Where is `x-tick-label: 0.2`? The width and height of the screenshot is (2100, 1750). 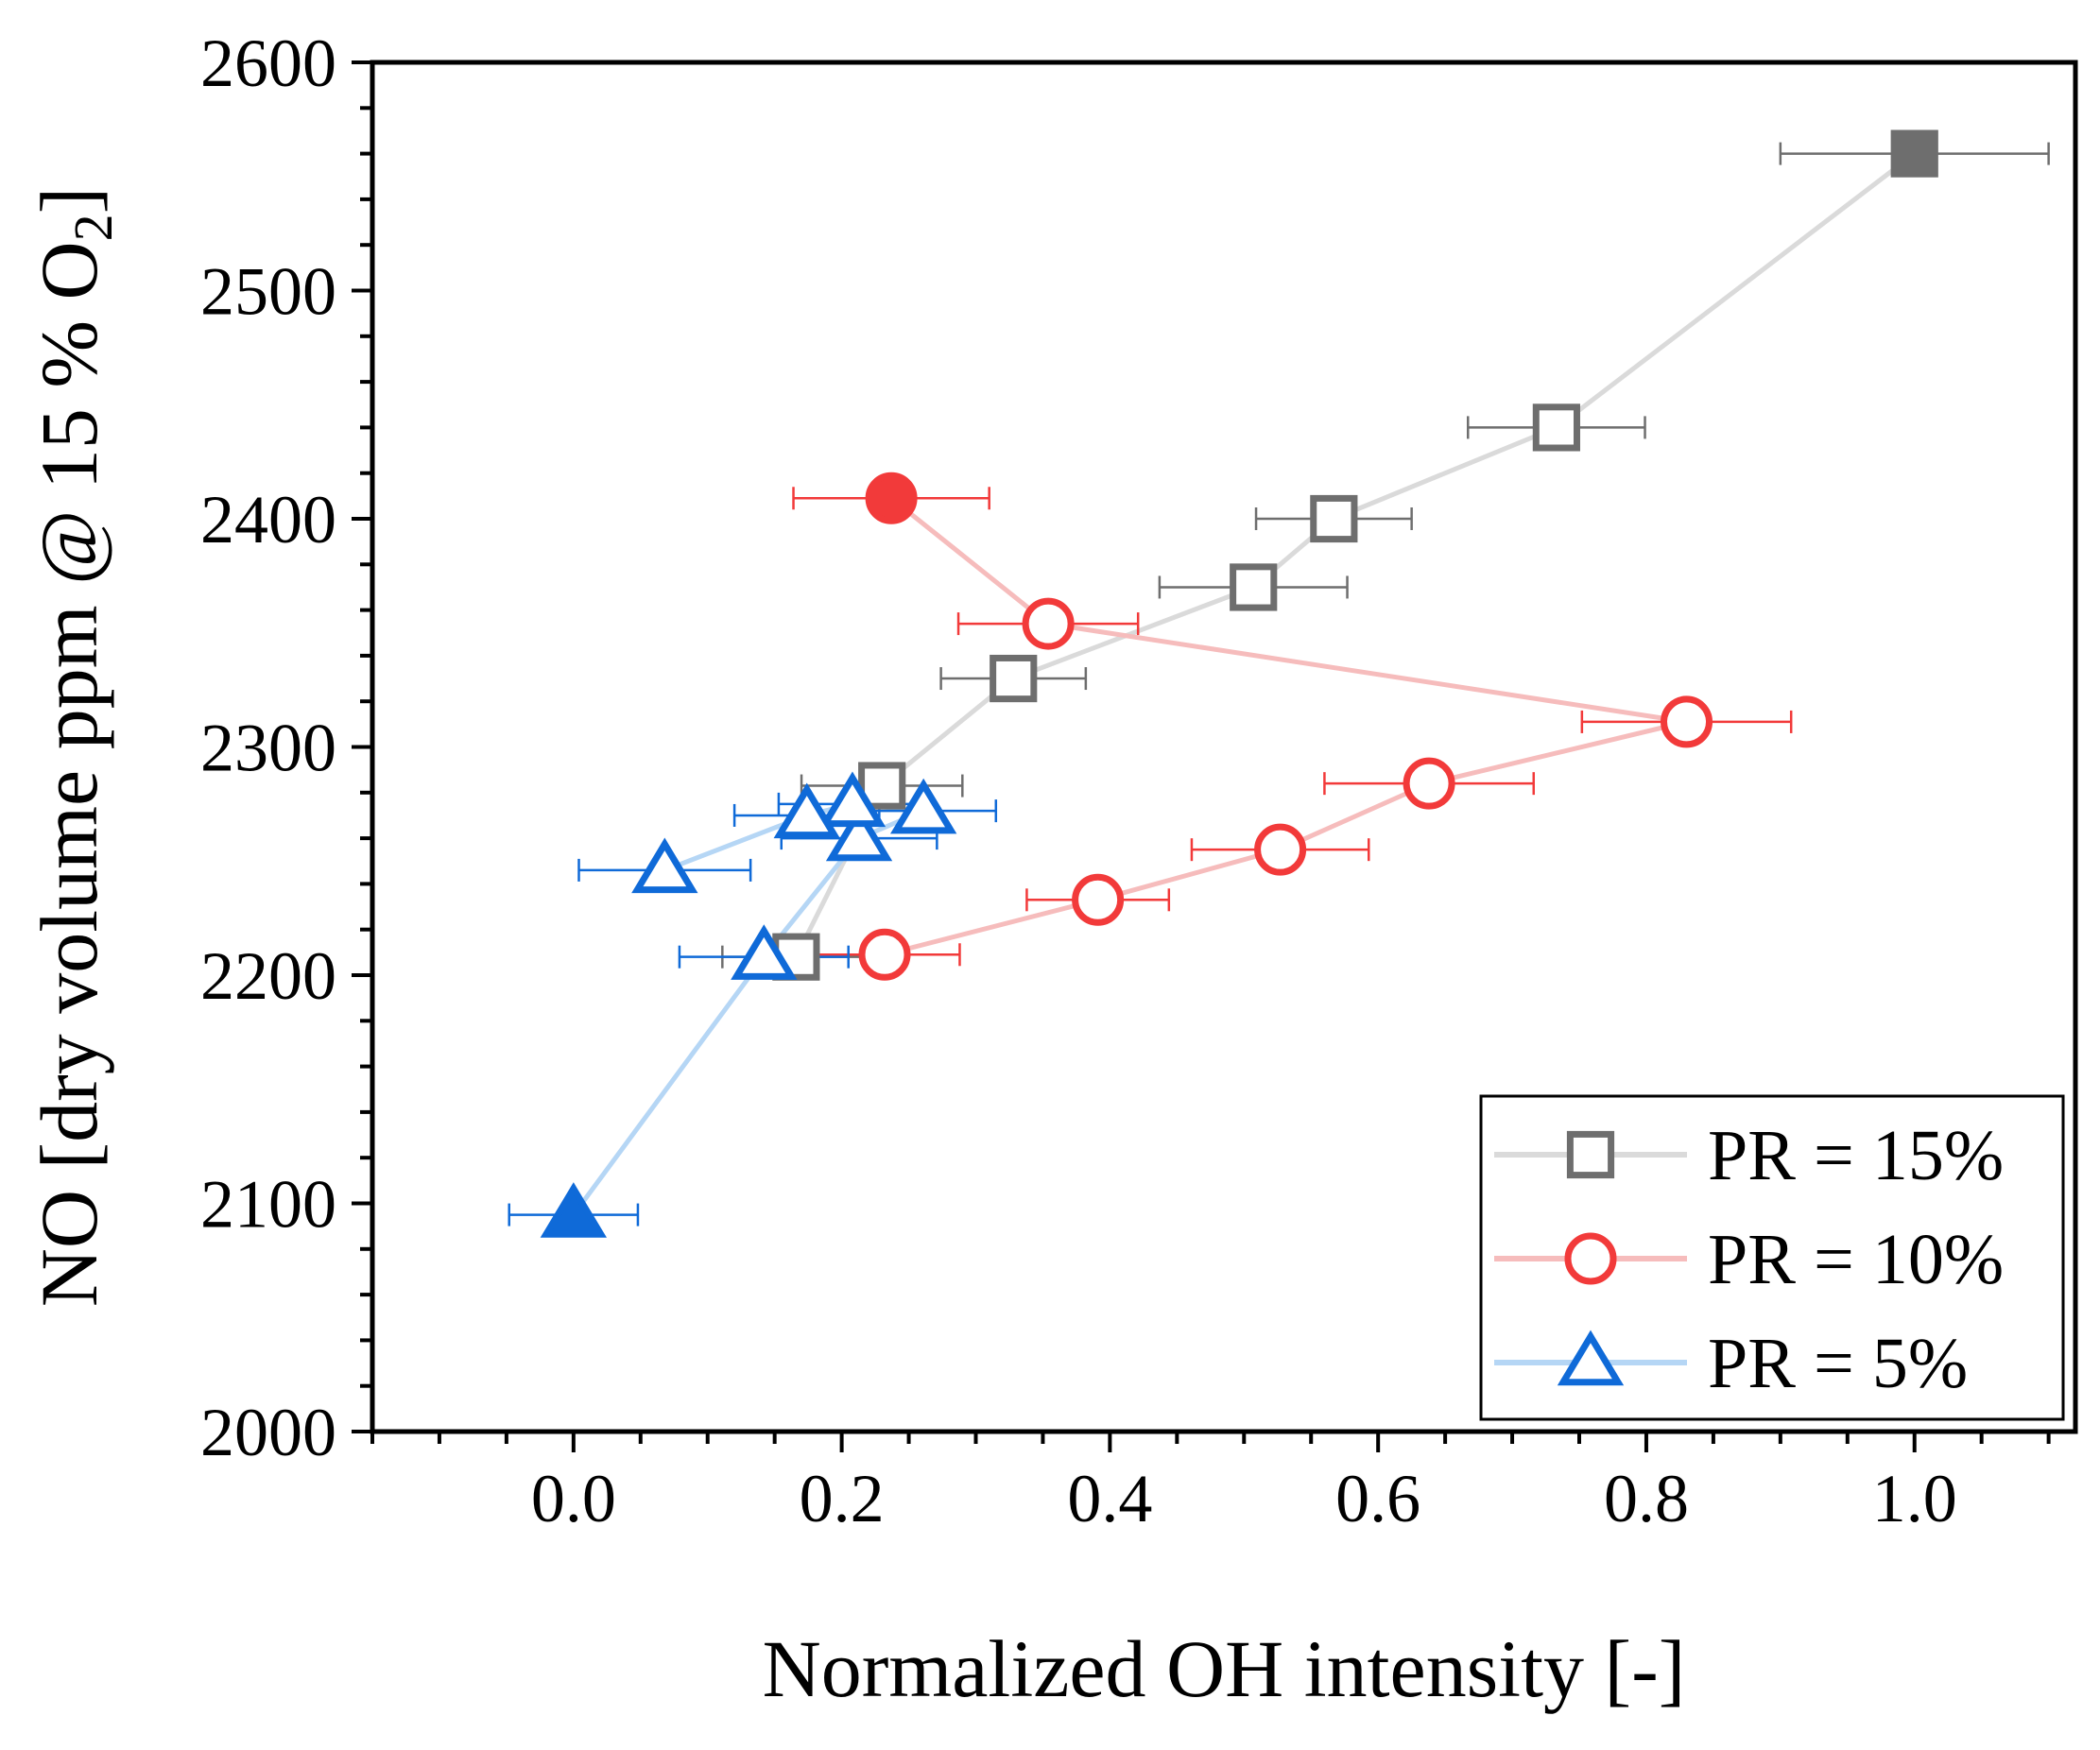 x-tick-label: 0.2 is located at coordinates (843, 1498).